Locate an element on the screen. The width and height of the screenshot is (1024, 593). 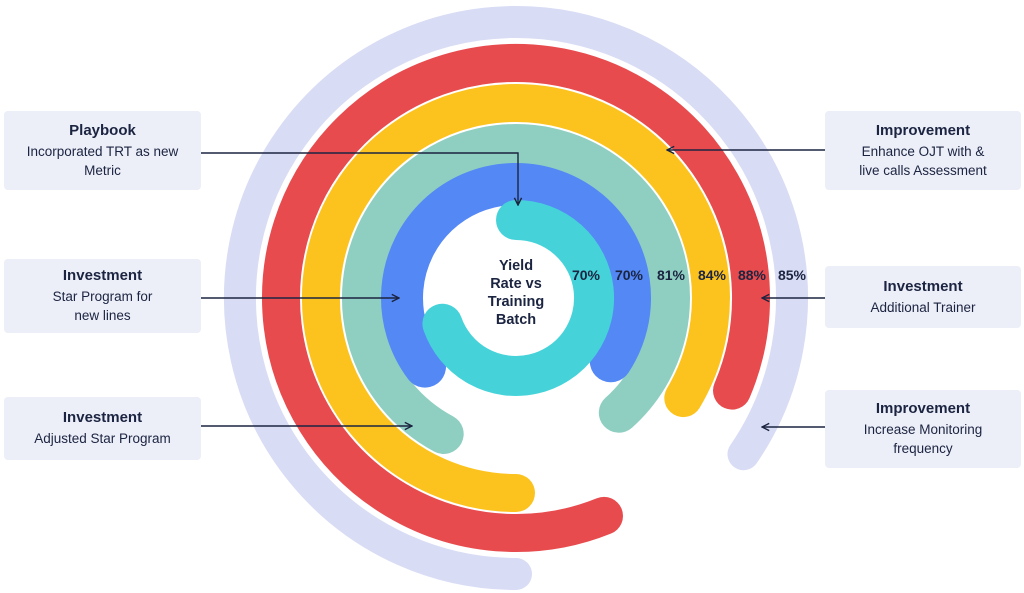
annotation-text: Incorporated TRT as new Metric is located at coordinates (102, 160).